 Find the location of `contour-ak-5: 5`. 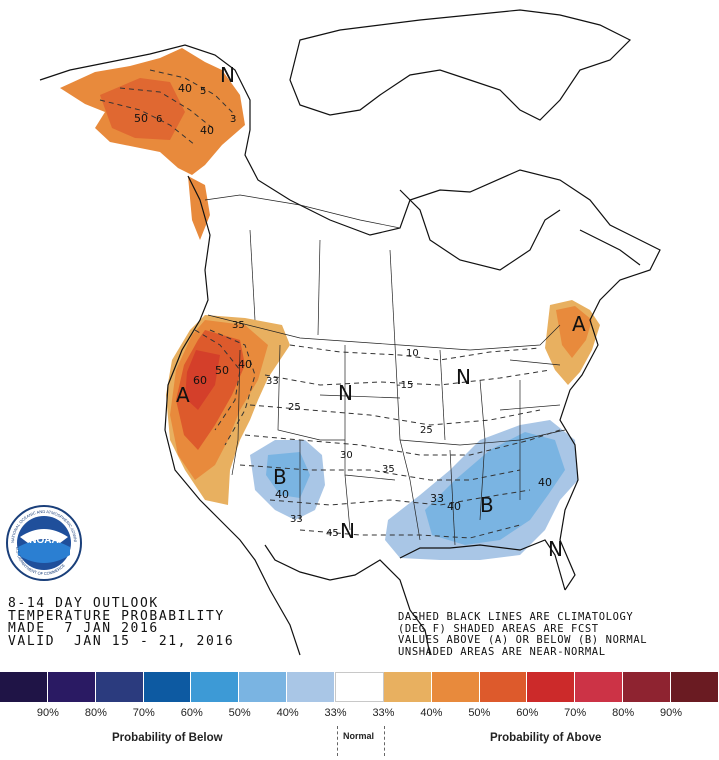

contour-ak-5: 5 is located at coordinates (203, 91).